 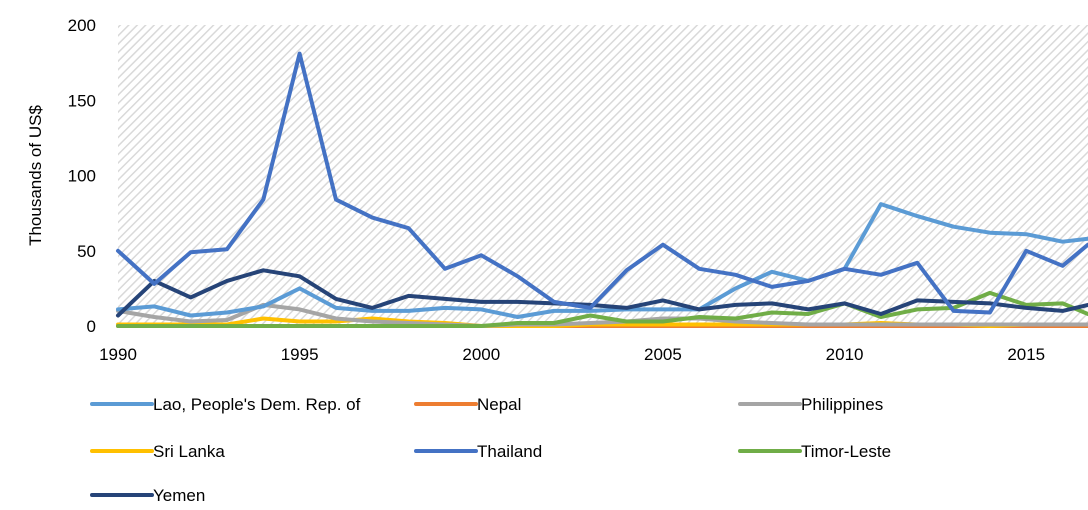 I want to click on x-axis: 1990 1995 2000 2005 2010 2015, so click(x=572, y=354).